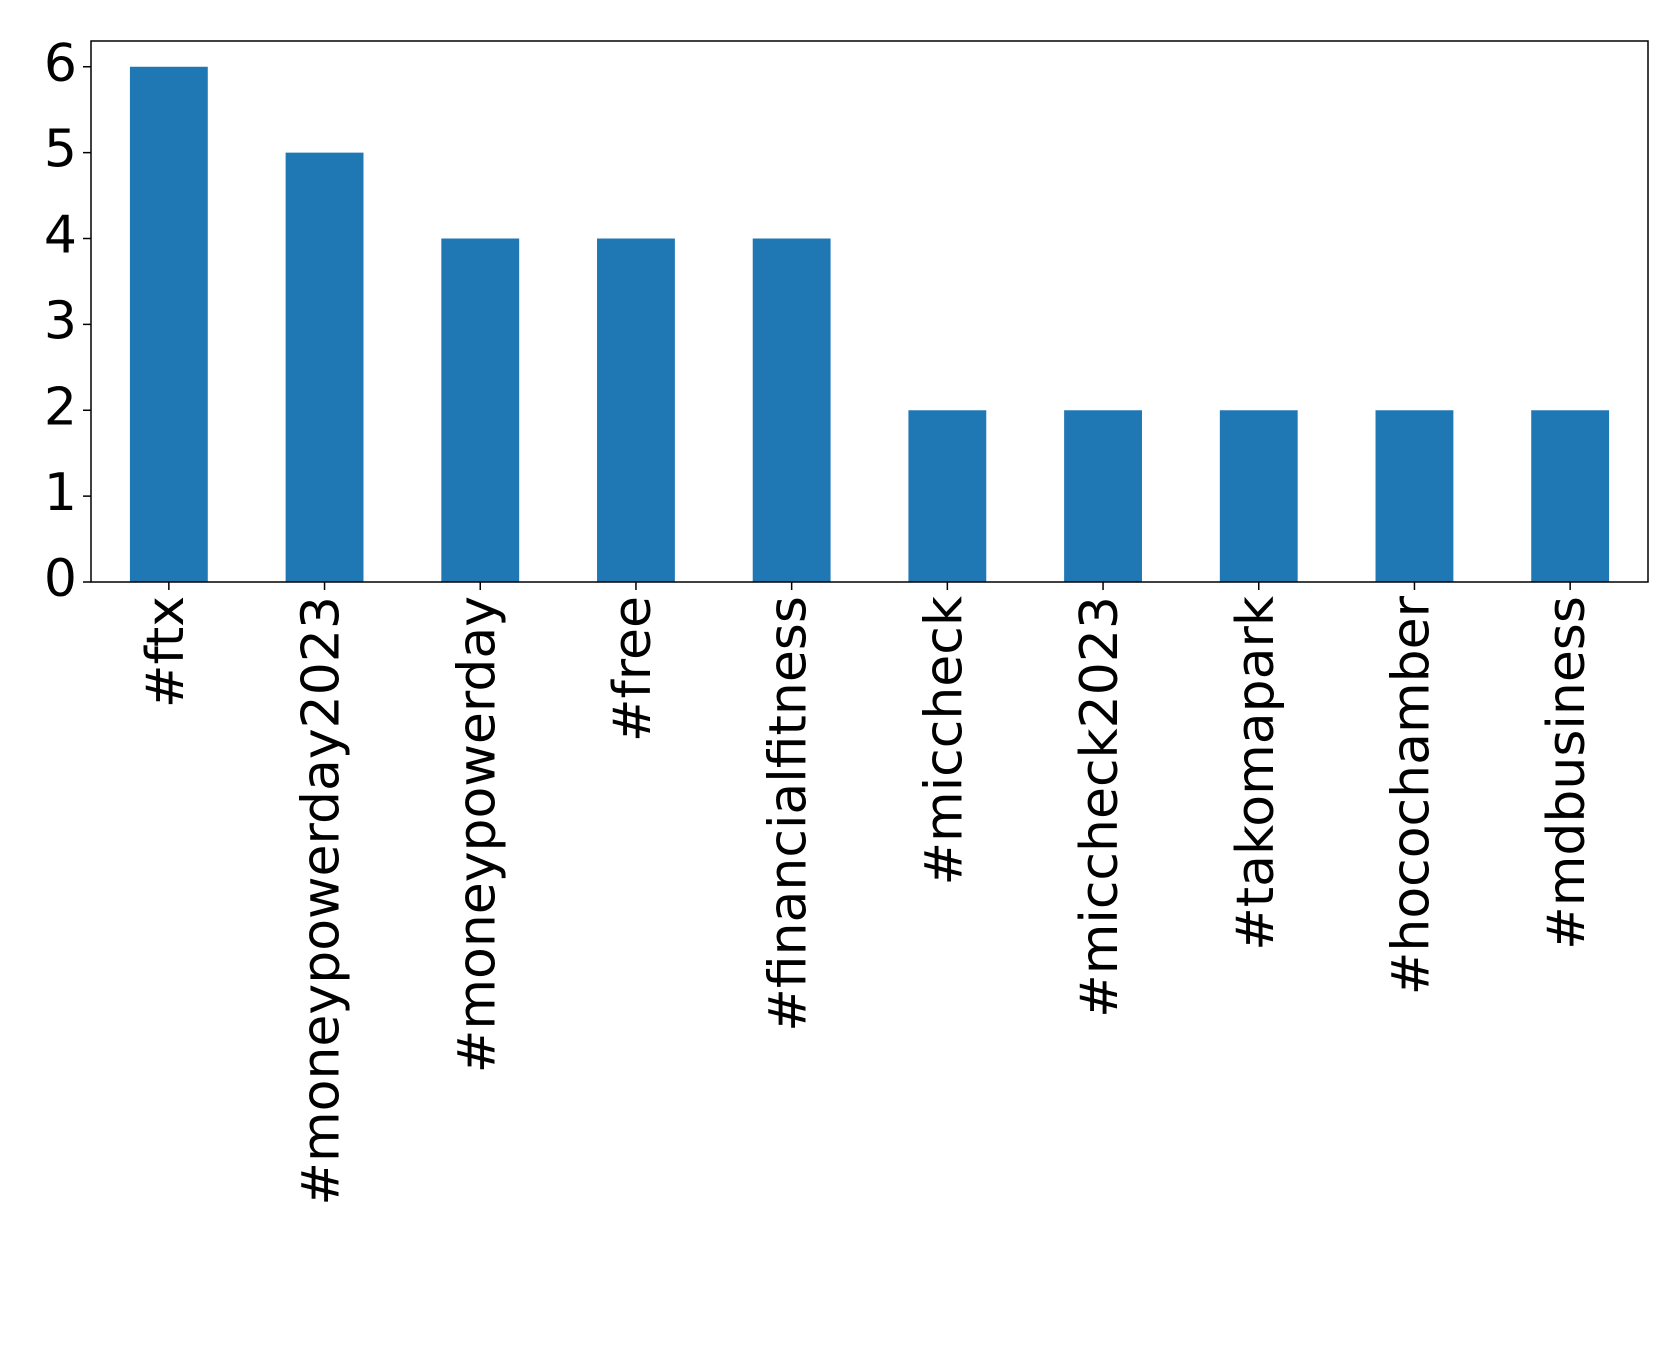 This screenshot has height=1361, width=1679. Describe the element at coordinates (166, 652) in the screenshot. I see `x-tick-label: #ftx` at that location.